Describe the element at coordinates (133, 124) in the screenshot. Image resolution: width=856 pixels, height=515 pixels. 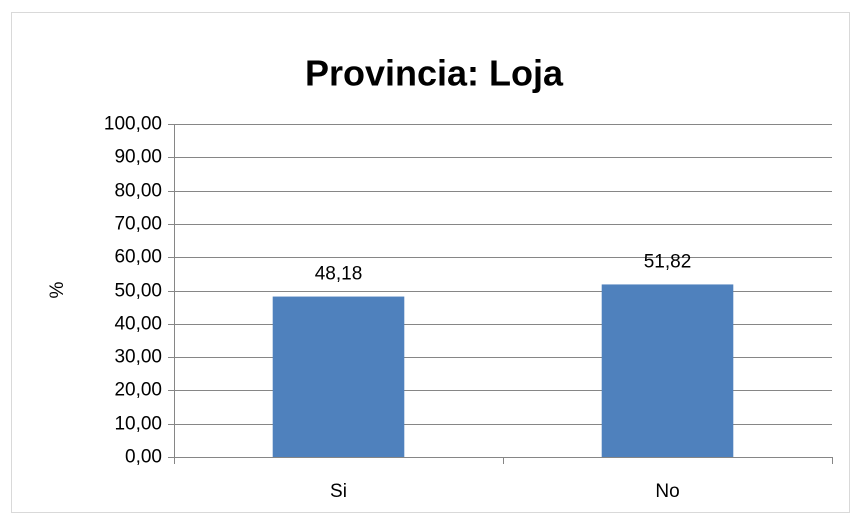
I see `y-tick-label: 100,00` at that location.